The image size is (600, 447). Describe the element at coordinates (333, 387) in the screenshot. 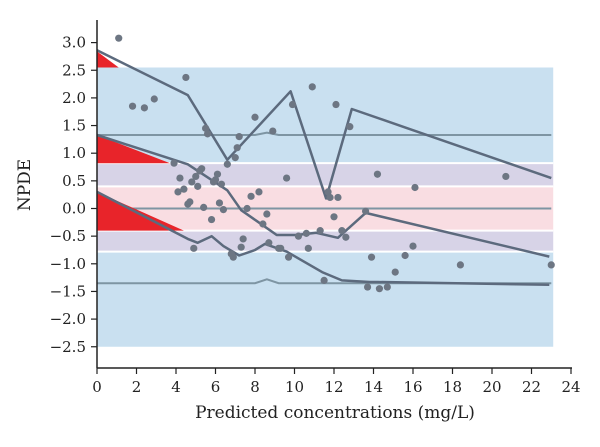

I see `x-tick-label: 12` at that location.